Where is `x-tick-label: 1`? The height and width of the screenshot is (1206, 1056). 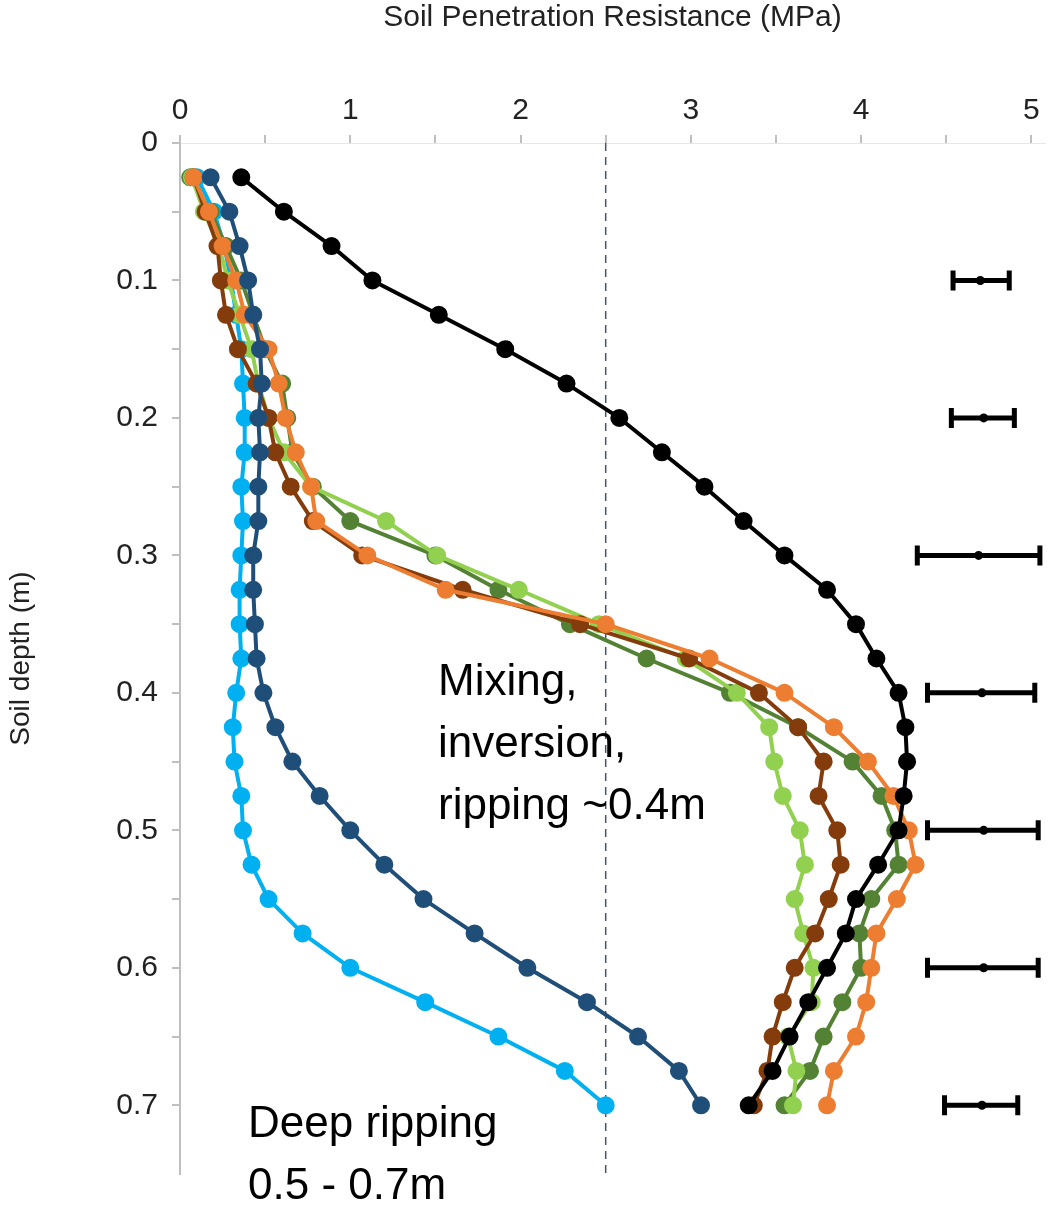 x-tick-label: 1 is located at coordinates (350, 109).